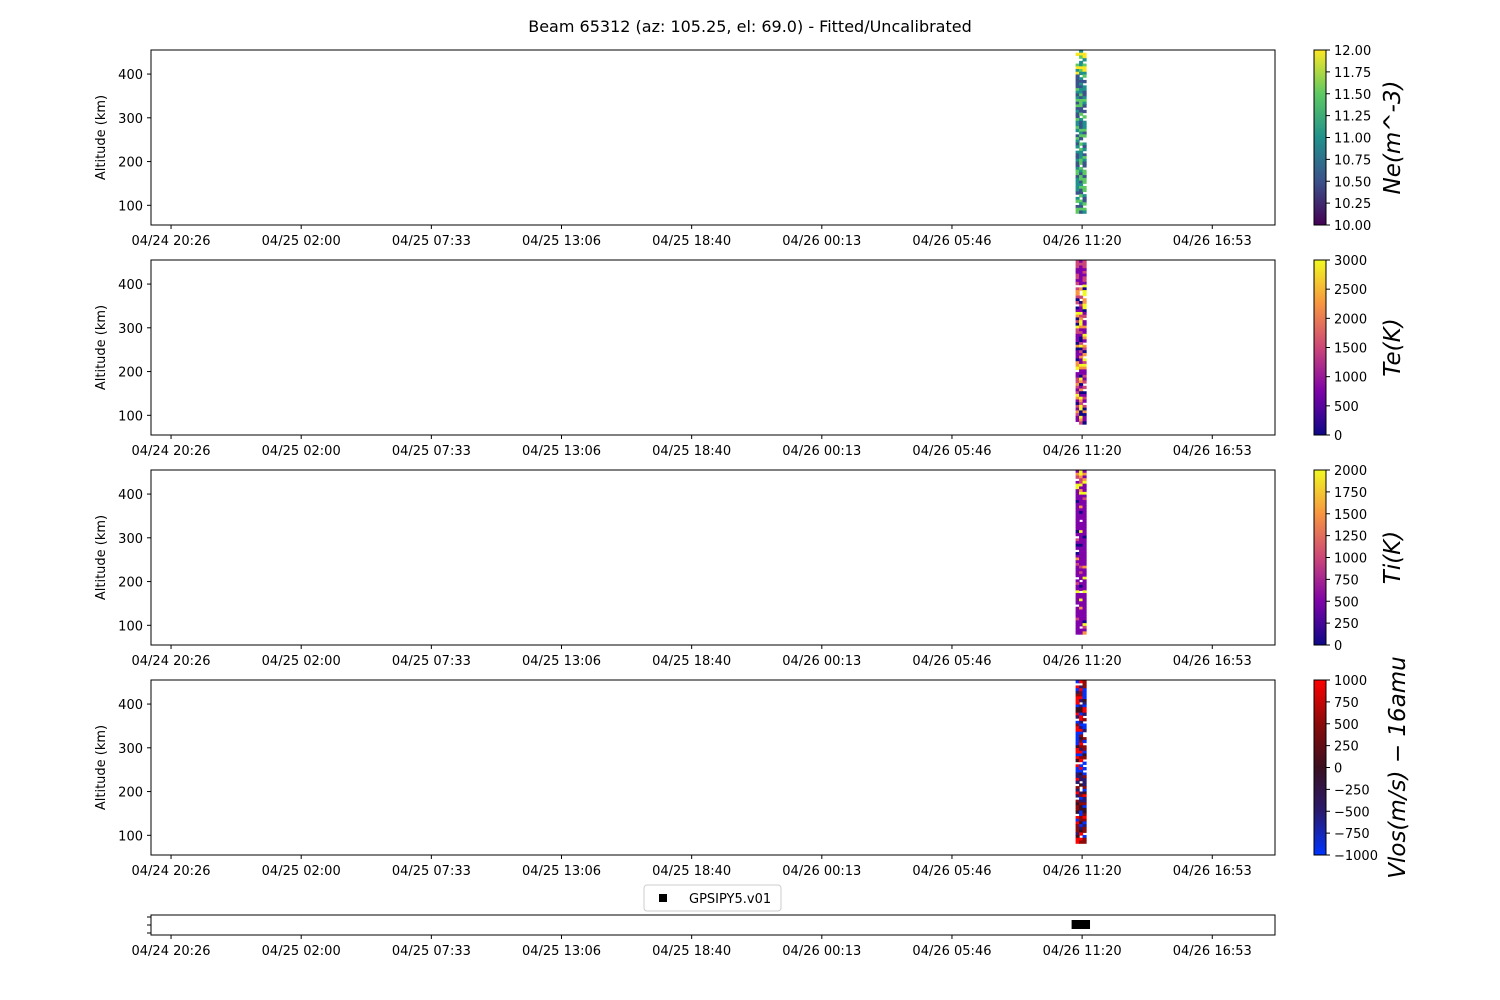  Describe the element at coordinates (1350, 515) in the screenshot. I see `colorbar-tick-label: 1500` at that location.